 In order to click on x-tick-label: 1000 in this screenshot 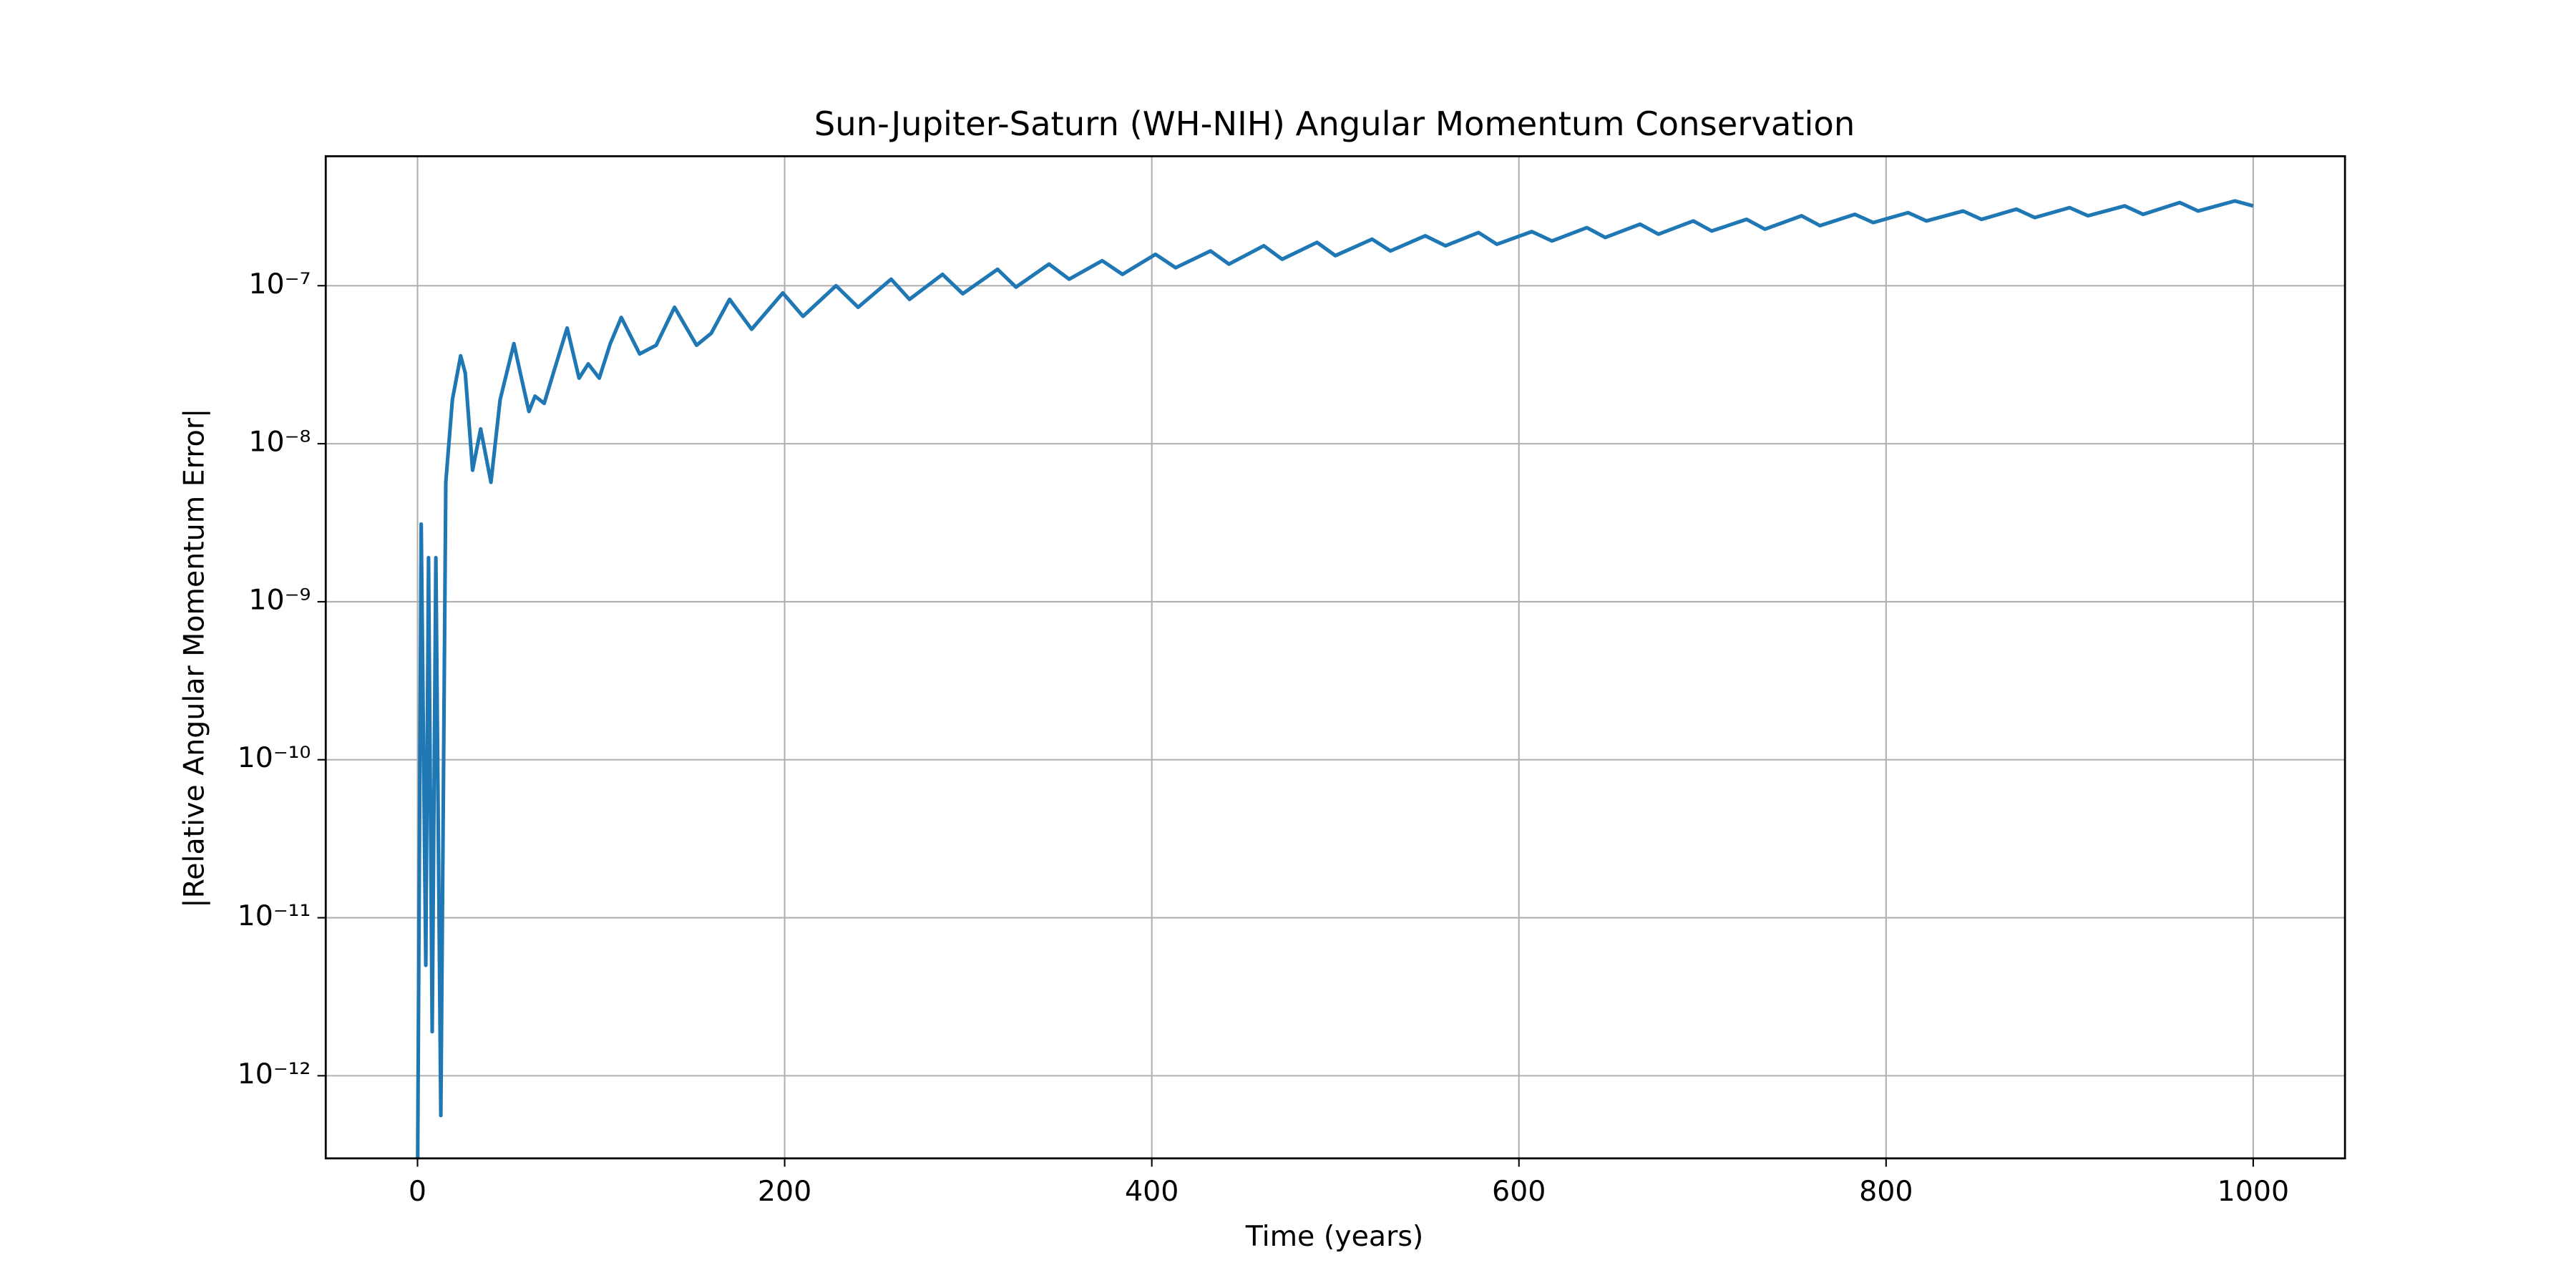, I will do `click(2253, 1191)`.